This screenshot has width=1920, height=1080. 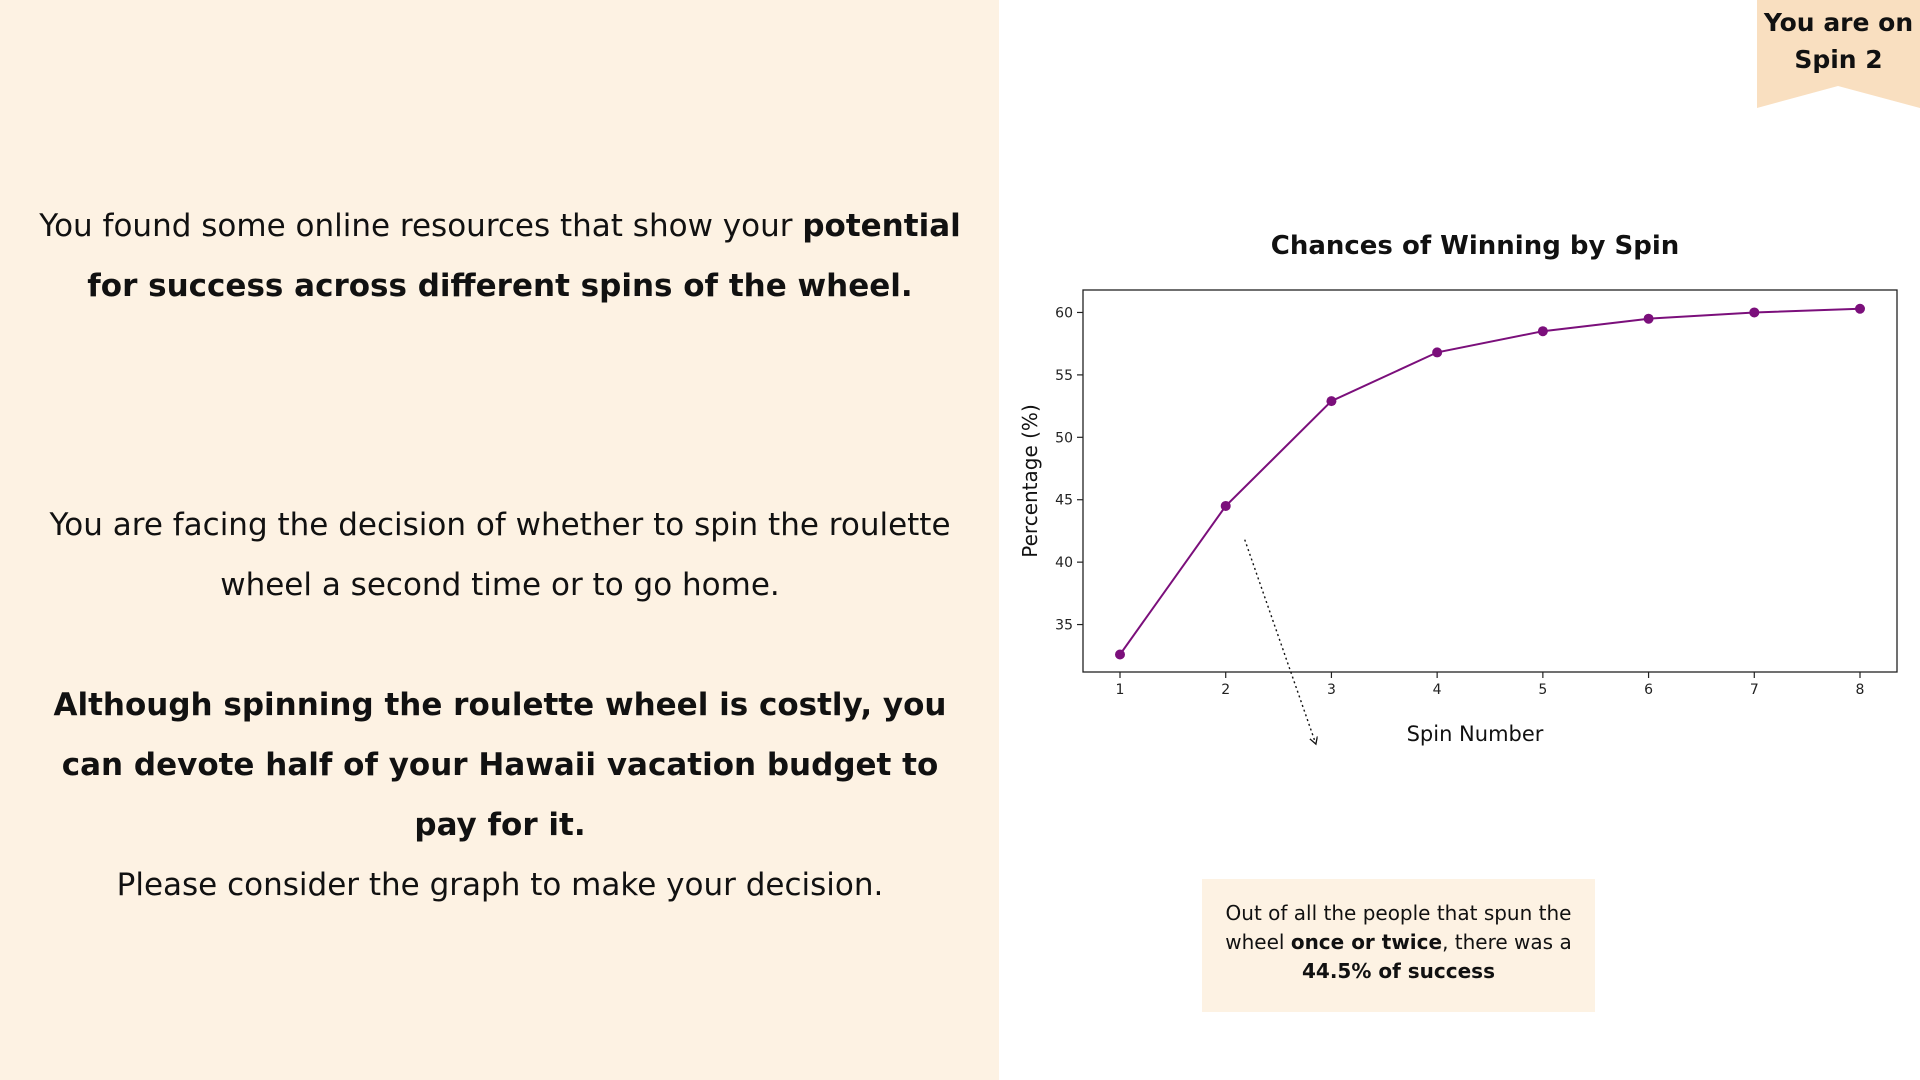 I want to click on y-tick-label: 35, so click(x=1064, y=626).